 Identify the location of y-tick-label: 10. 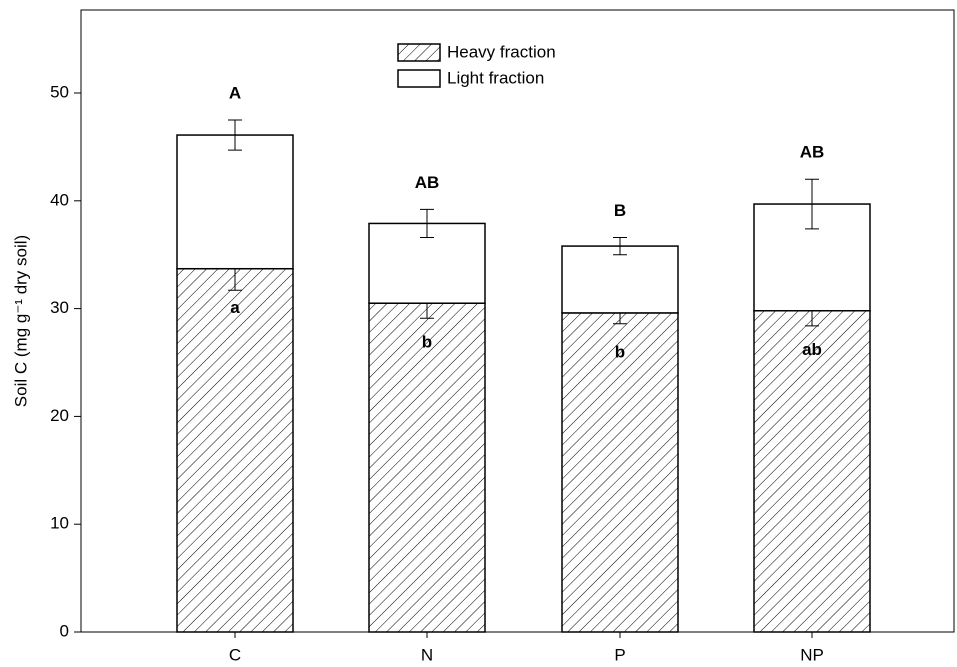
(59, 523).